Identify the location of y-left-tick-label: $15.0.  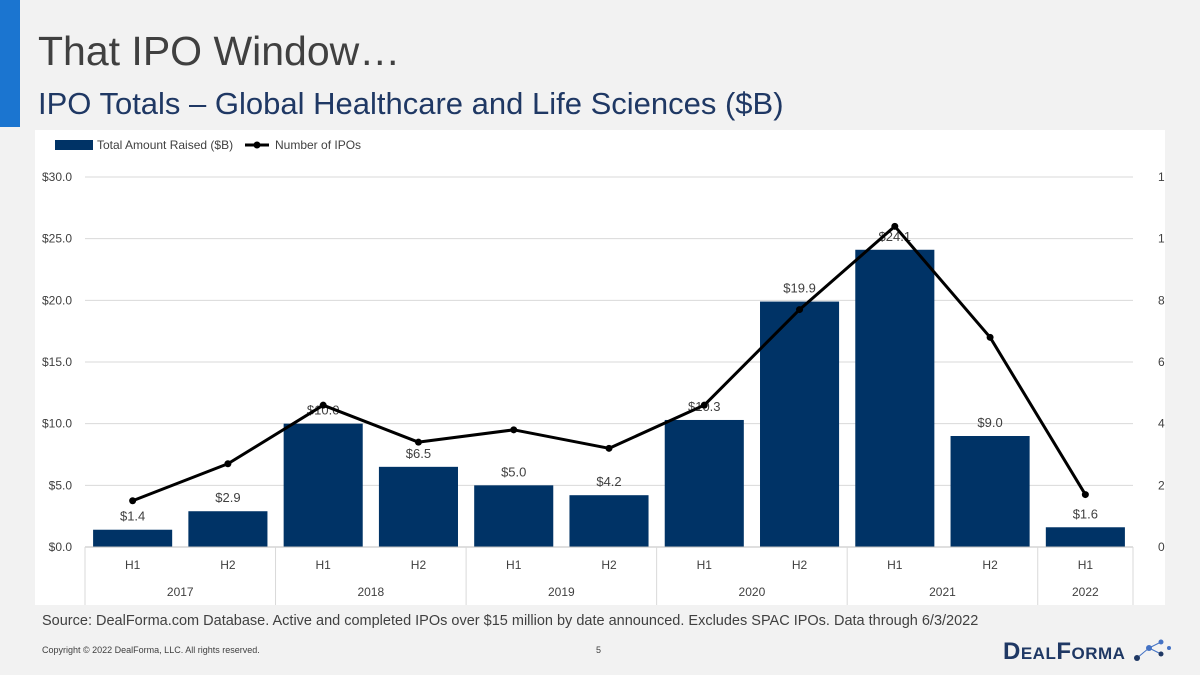
(57, 362).